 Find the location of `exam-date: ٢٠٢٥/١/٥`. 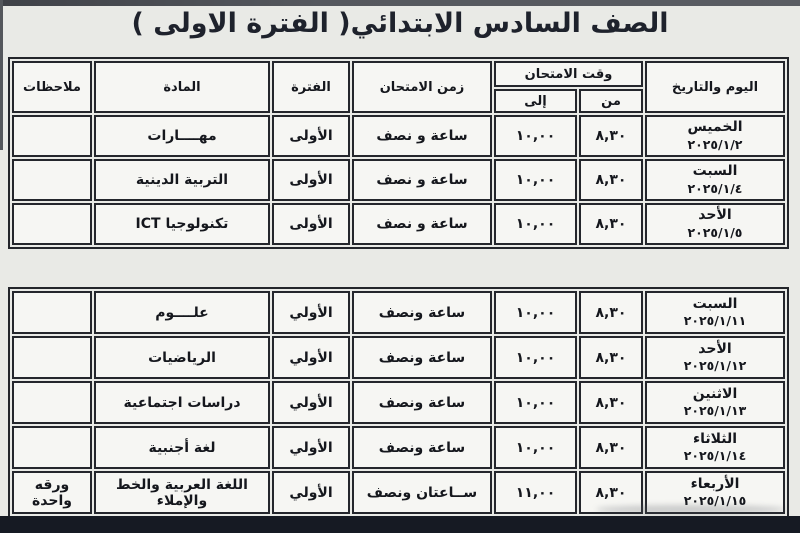

exam-date: ٢٠٢٥/١/٥ is located at coordinates (715, 232).